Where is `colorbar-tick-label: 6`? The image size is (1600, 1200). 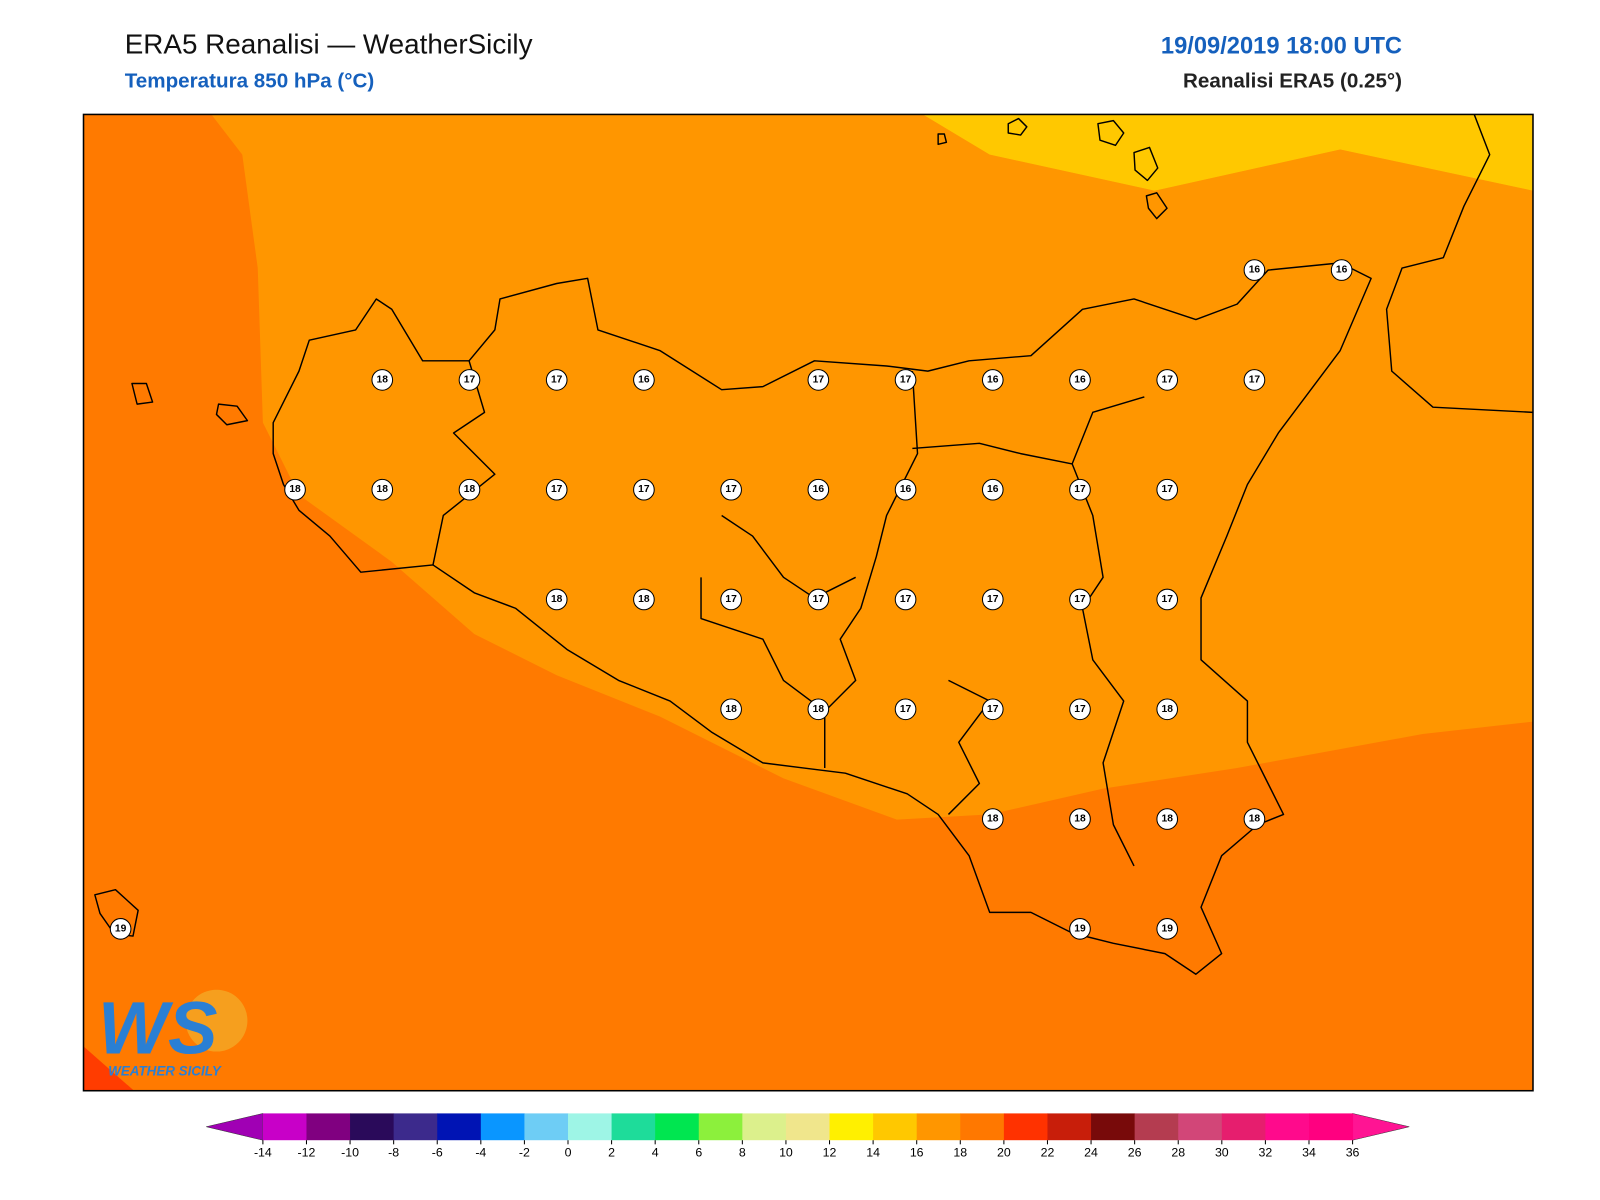
colorbar-tick-label: 6 is located at coordinates (698, 1153).